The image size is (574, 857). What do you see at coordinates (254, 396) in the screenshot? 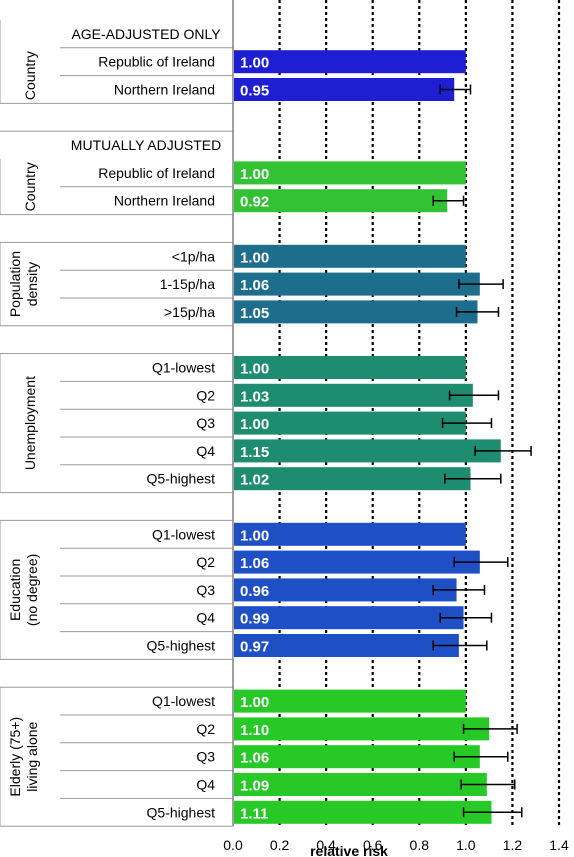
I see `bar-value-13: 1.03` at bounding box center [254, 396].